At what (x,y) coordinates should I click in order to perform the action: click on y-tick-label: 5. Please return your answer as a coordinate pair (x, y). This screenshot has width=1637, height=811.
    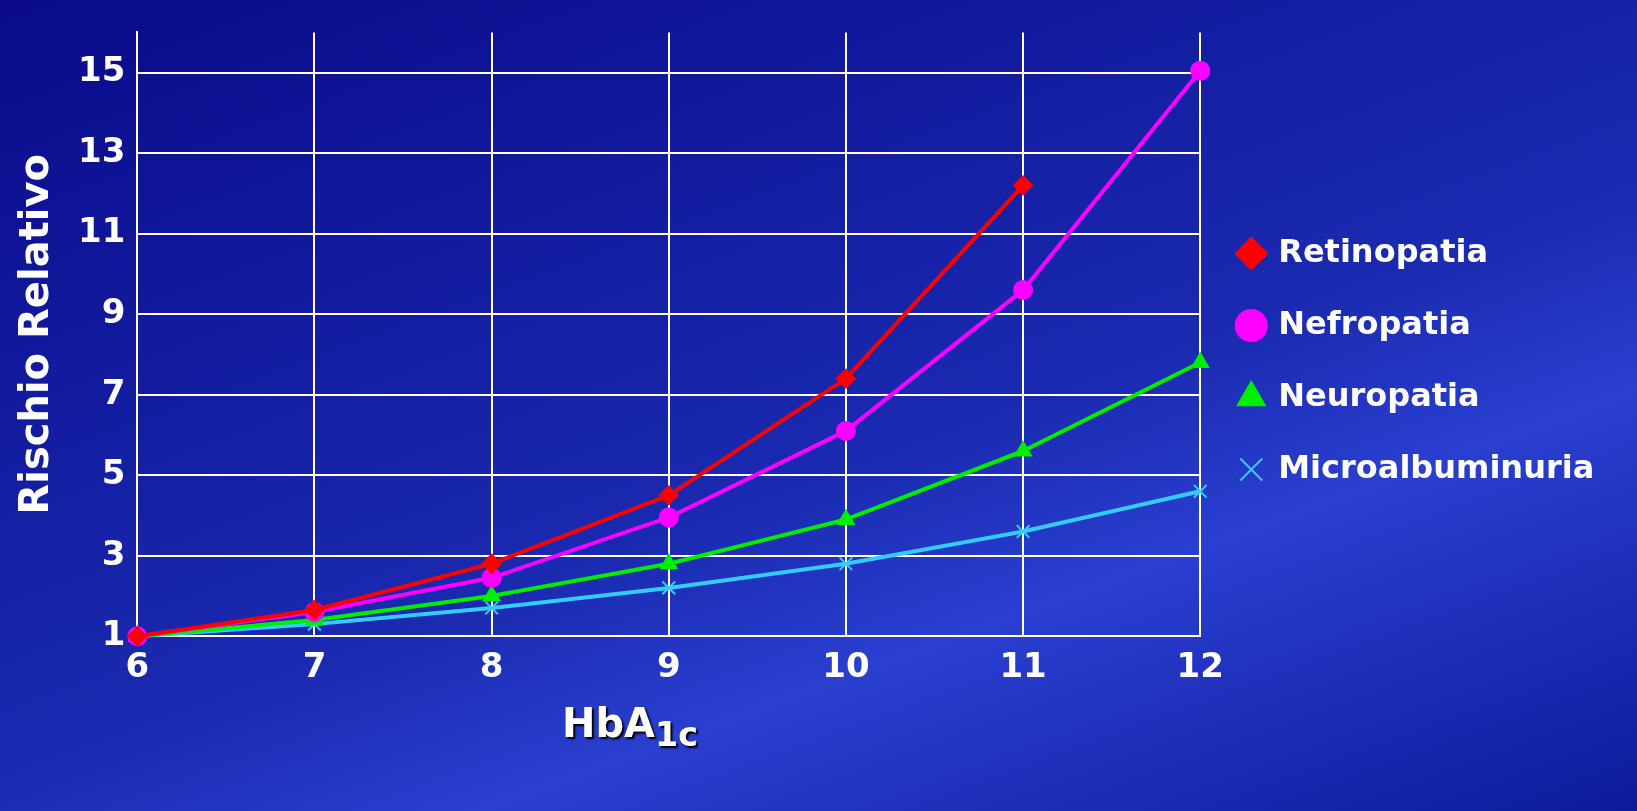
    Looking at the image, I should click on (113, 472).